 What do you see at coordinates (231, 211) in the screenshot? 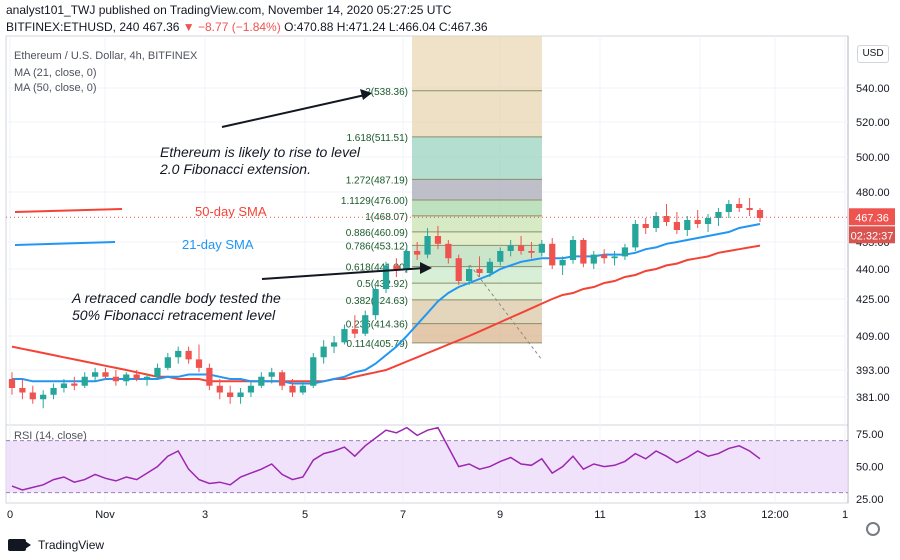
I see `sma50-label: 50-day SMA` at bounding box center [231, 211].